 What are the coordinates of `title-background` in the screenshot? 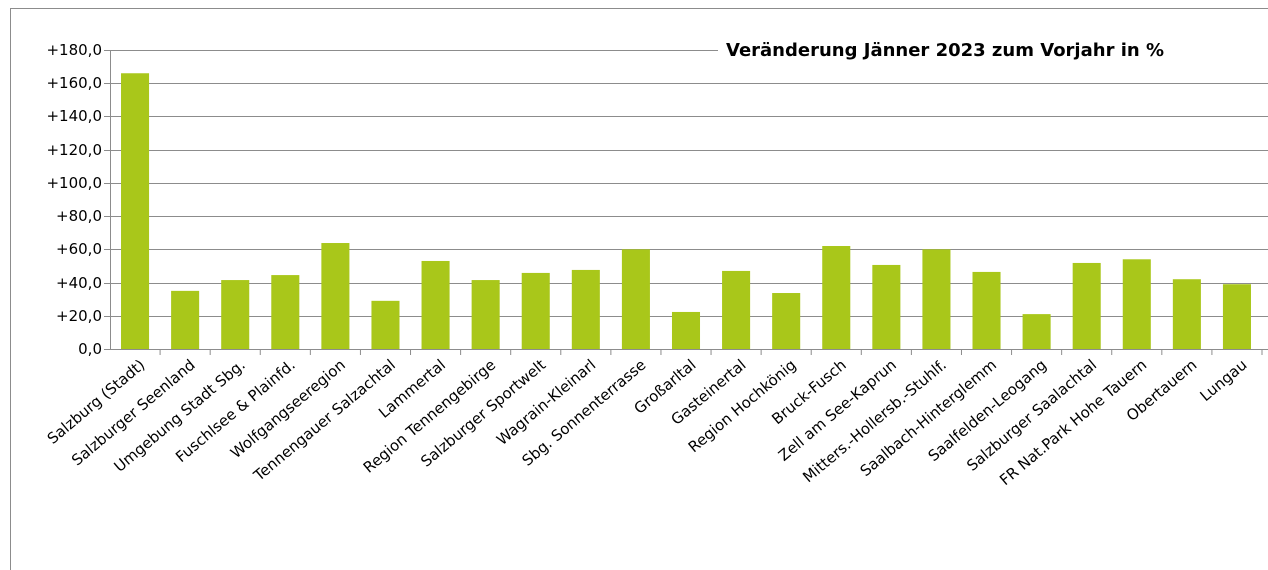 It's located at (993, 51).